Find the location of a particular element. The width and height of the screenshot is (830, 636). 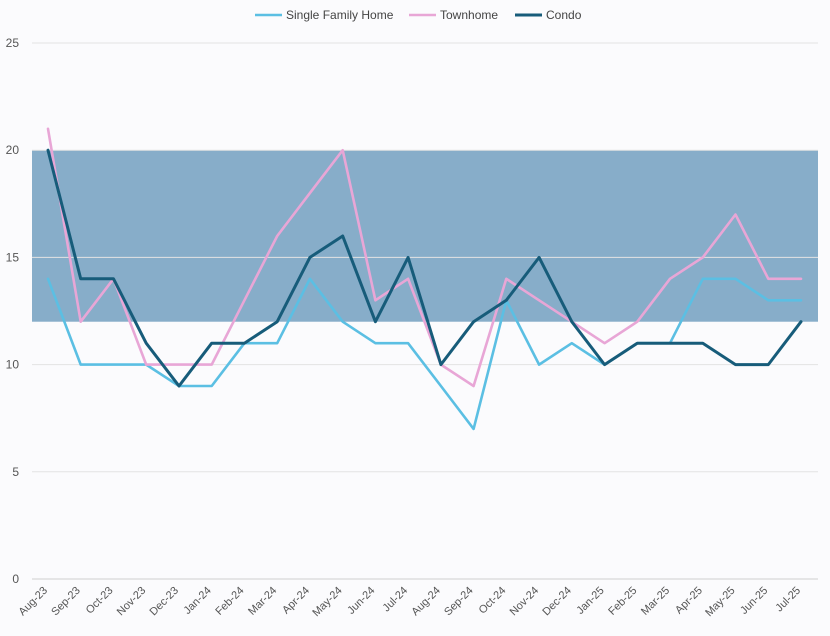

x-tick-label: Jul-24 is located at coordinates (396, 600).